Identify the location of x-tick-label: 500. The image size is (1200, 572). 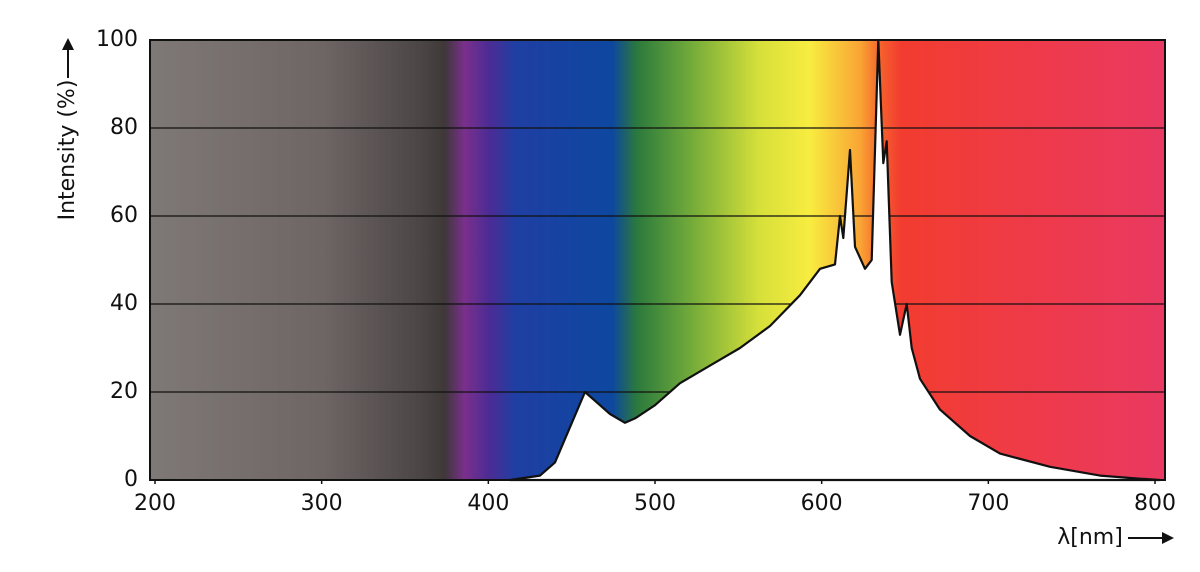
(655, 503).